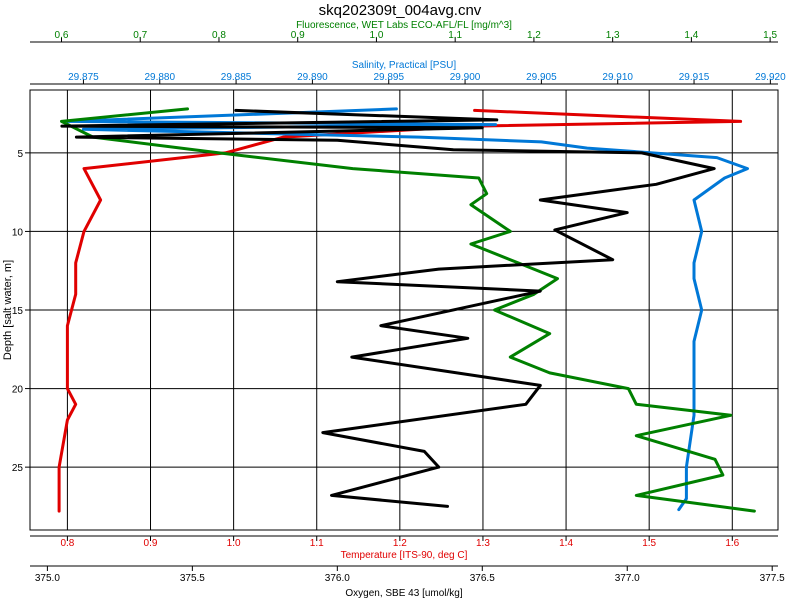 This screenshot has width=800, height=600. Describe the element at coordinates (236, 77) in the screenshot. I see `salinity-tick-label: 29.885` at that location.